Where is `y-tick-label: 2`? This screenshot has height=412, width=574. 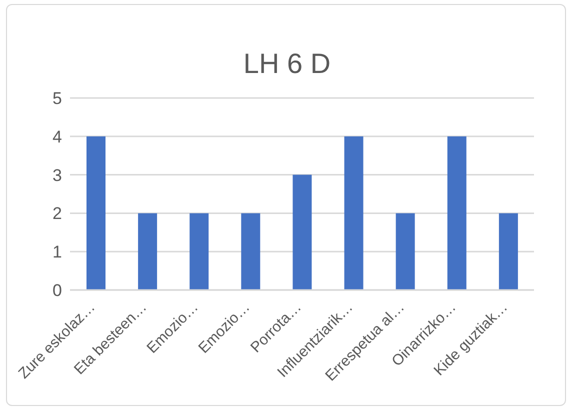
y-tick-label: 2 is located at coordinates (57, 214).